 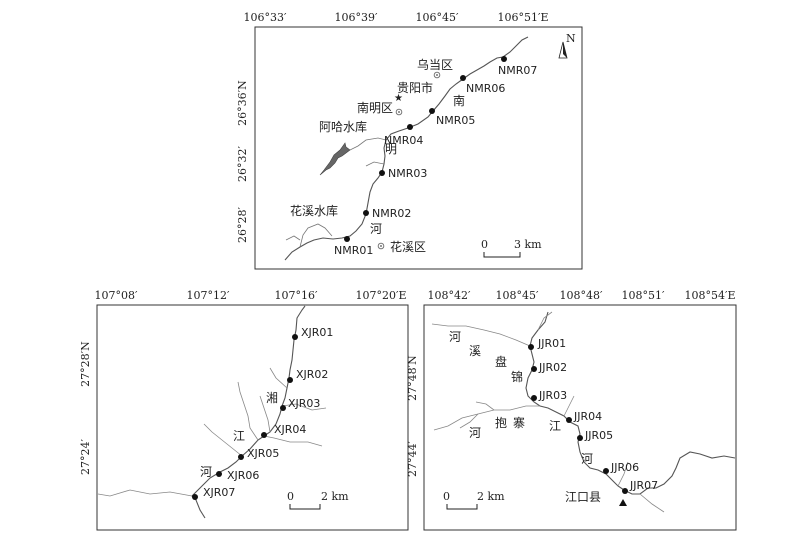 What do you see at coordinates (511, 248) in the screenshot?
I see `scale-bar: 0 3 km` at bounding box center [511, 248].